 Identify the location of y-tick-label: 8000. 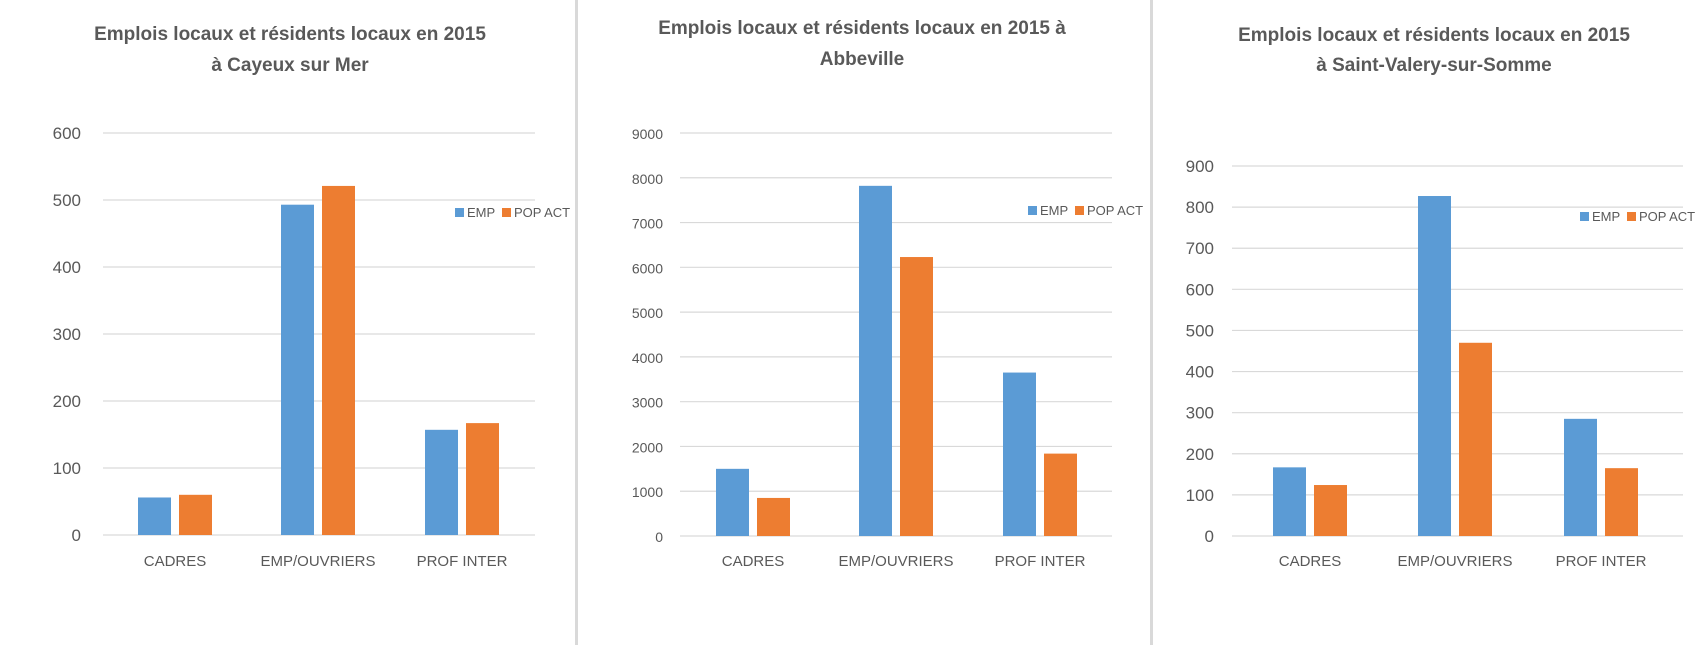
(647, 179).